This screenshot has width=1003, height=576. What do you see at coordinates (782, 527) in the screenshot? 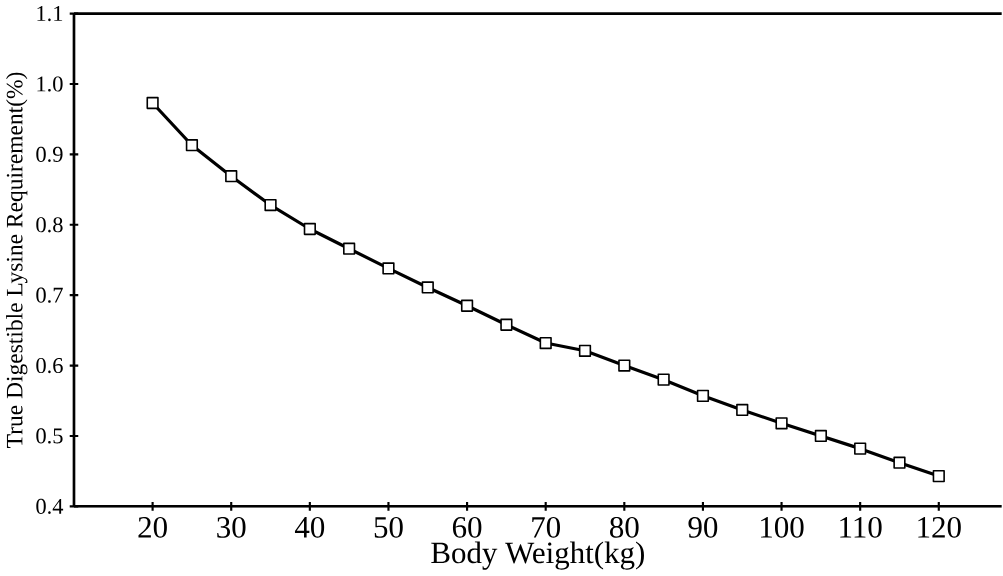
I see `x-tick-label: 100` at bounding box center [782, 527].